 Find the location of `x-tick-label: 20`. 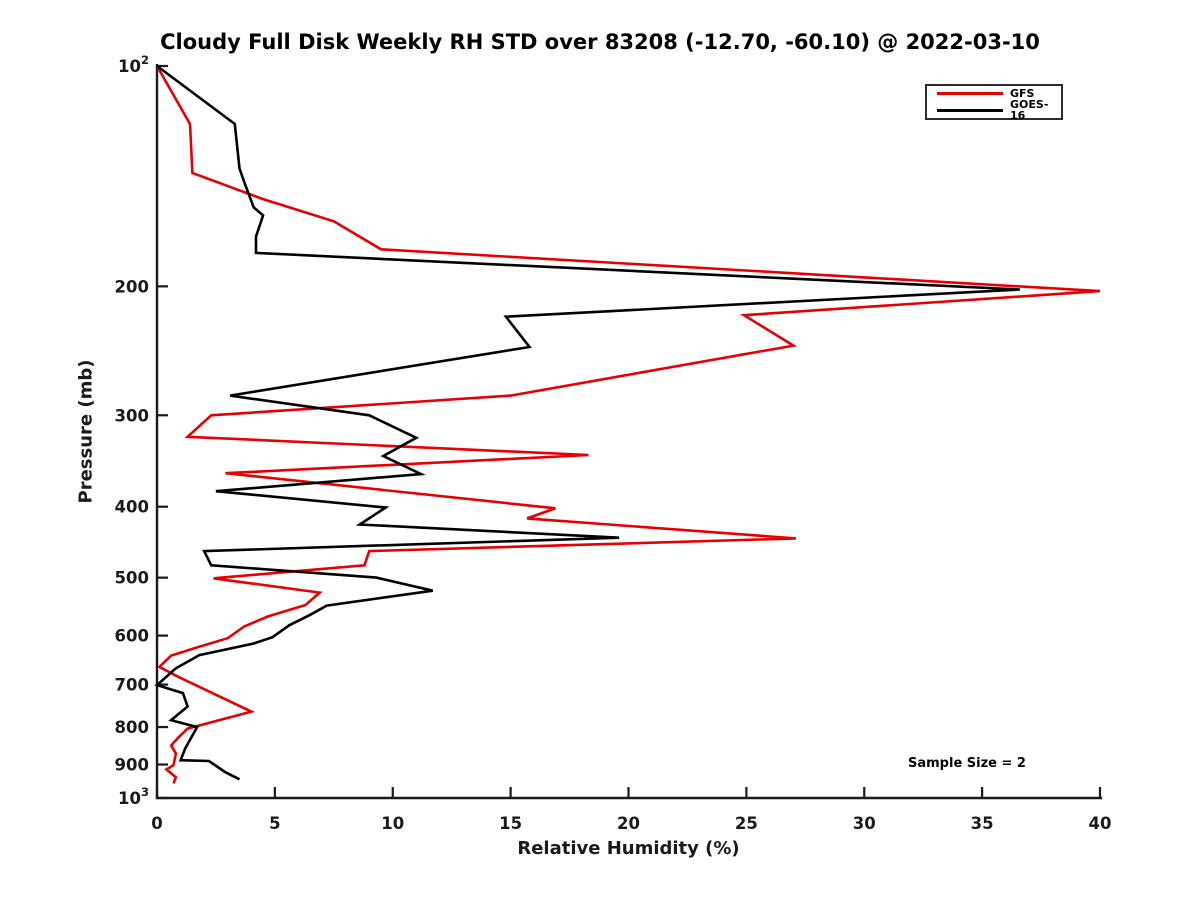

x-tick-label: 20 is located at coordinates (628, 823).